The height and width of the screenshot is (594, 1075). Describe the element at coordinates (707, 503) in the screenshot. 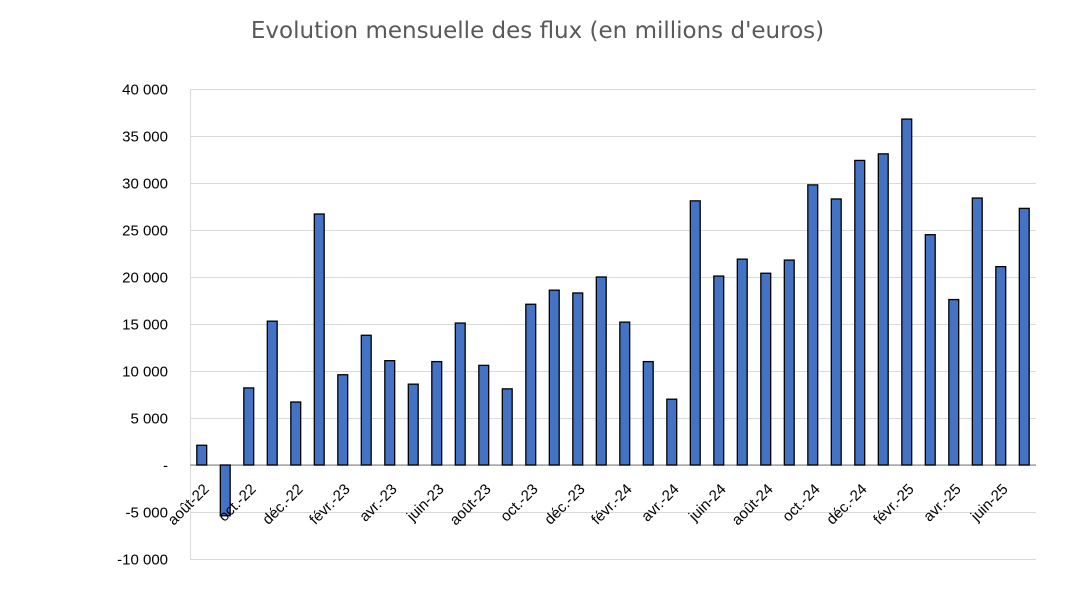

I see `x-tick-label: juin-24` at that location.